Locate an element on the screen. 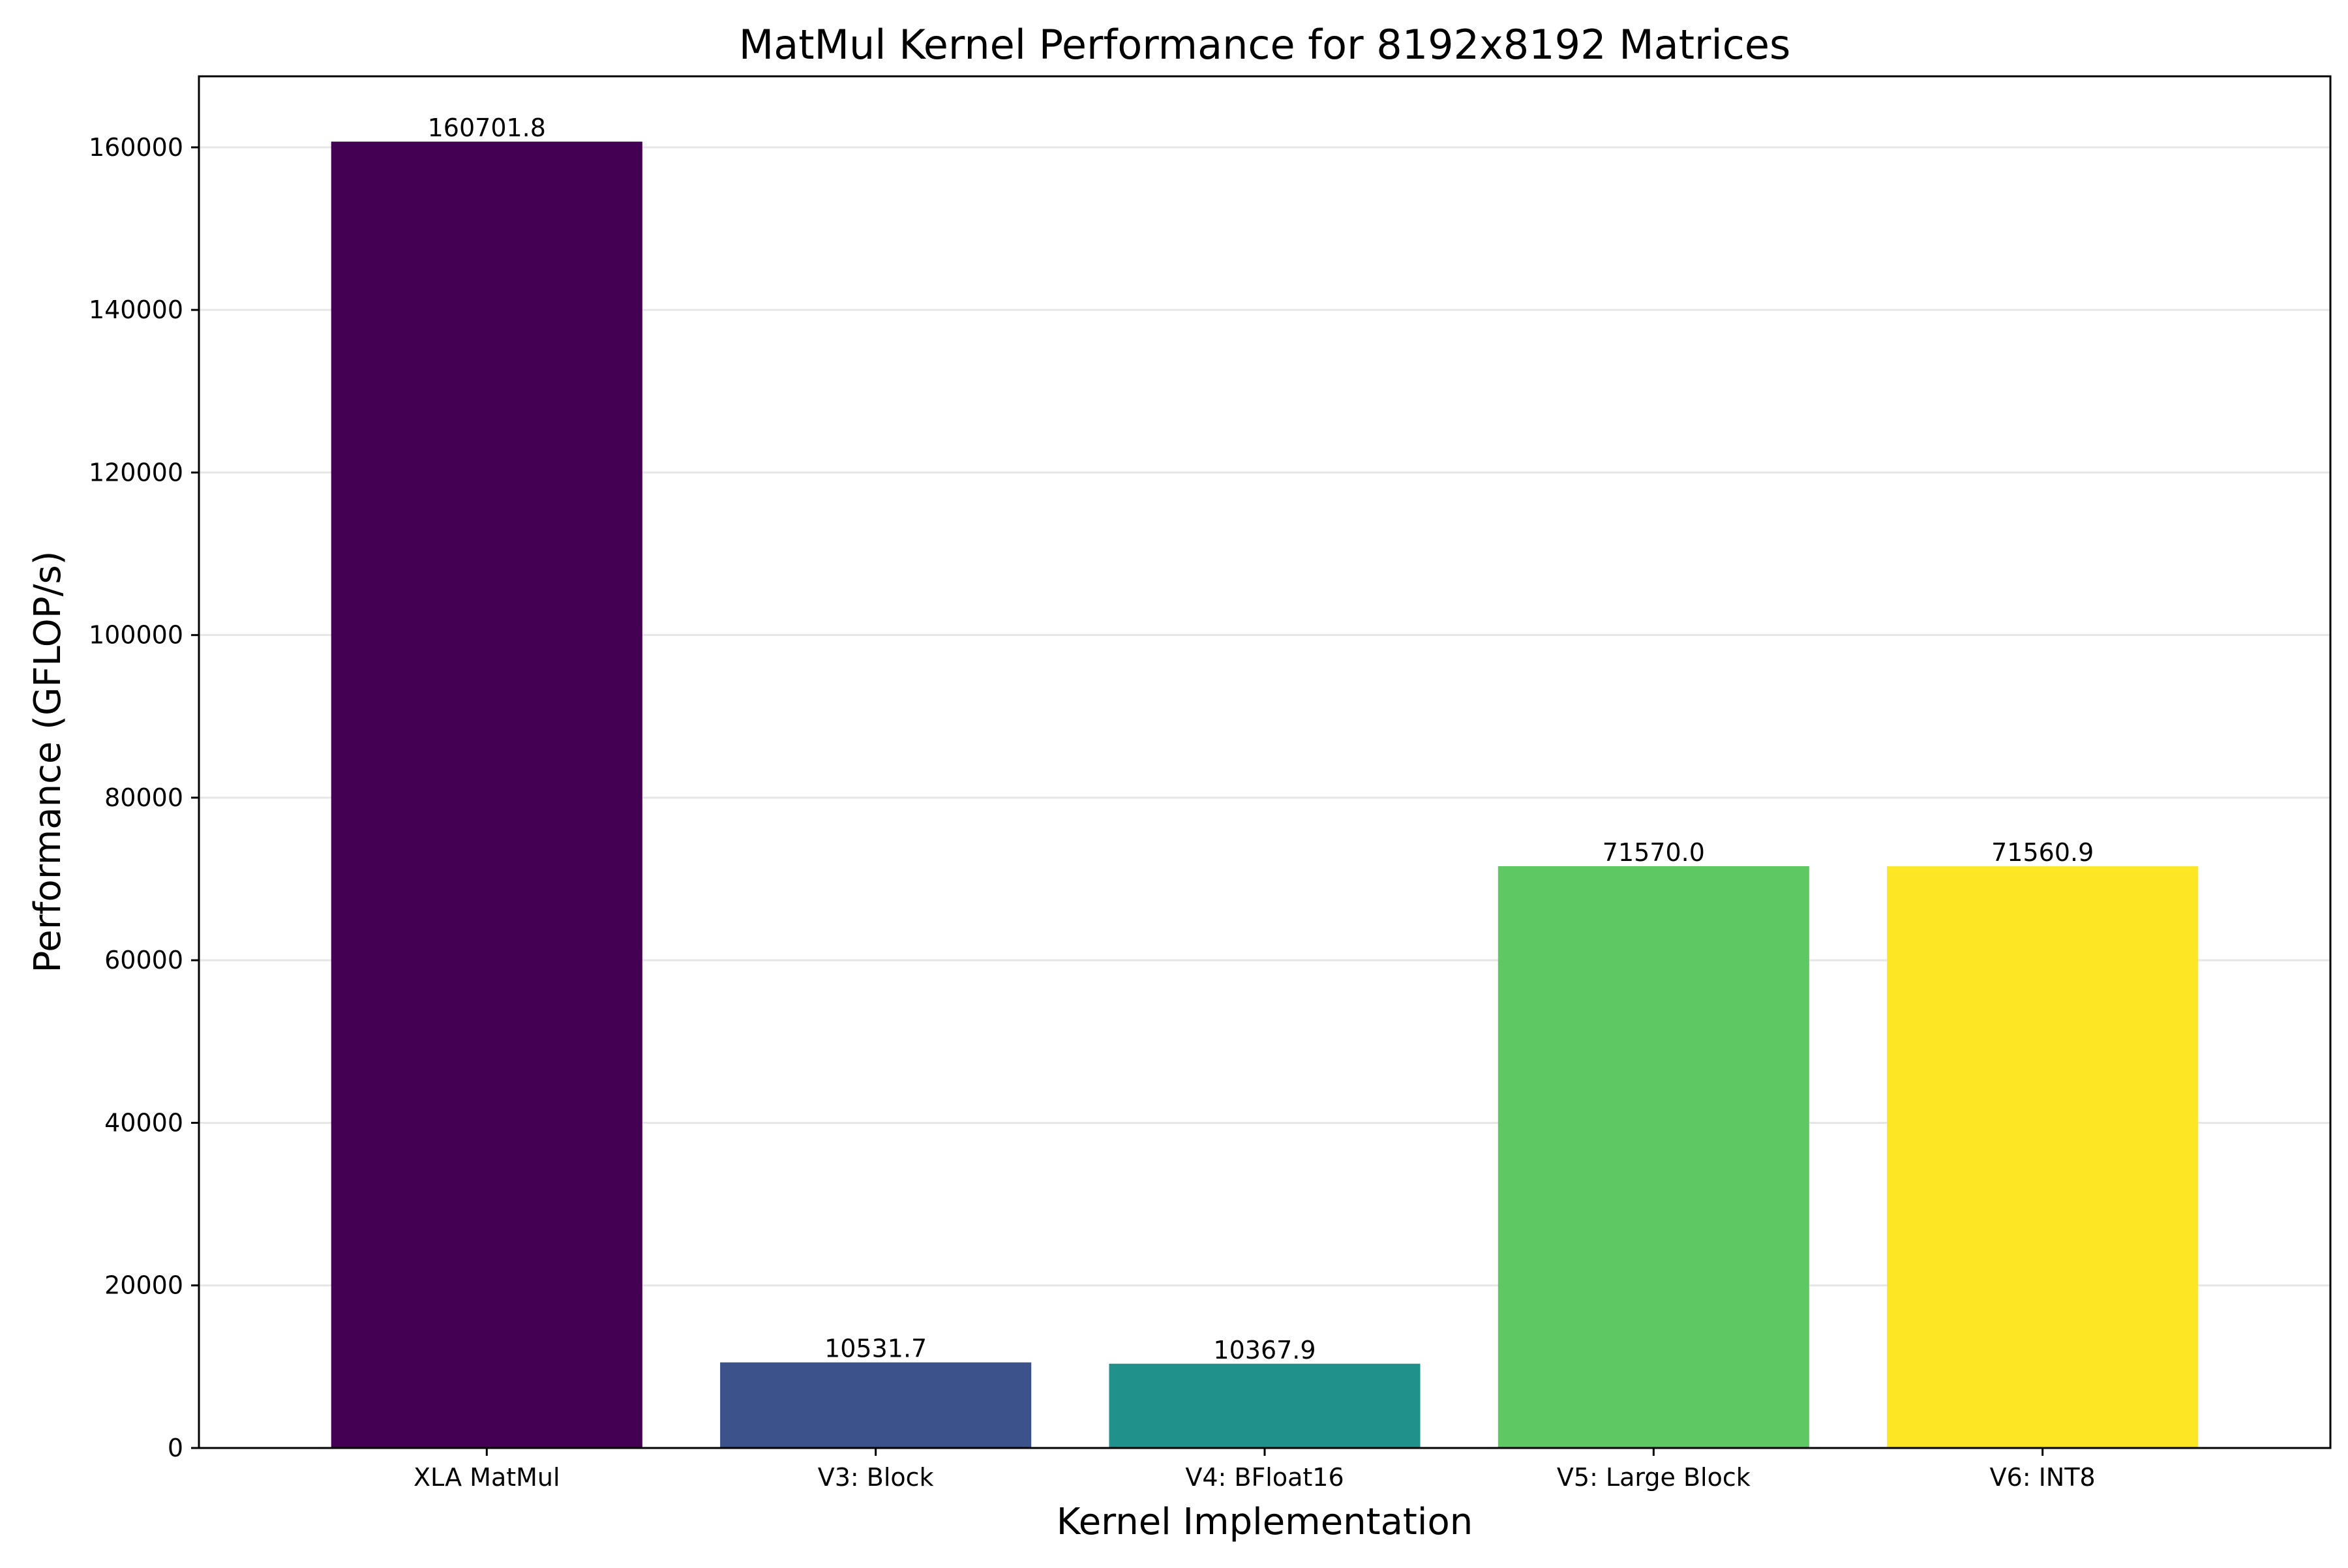 This screenshot has height=1568, width=2348. bar-value-label: 71560.9 is located at coordinates (2043, 852).